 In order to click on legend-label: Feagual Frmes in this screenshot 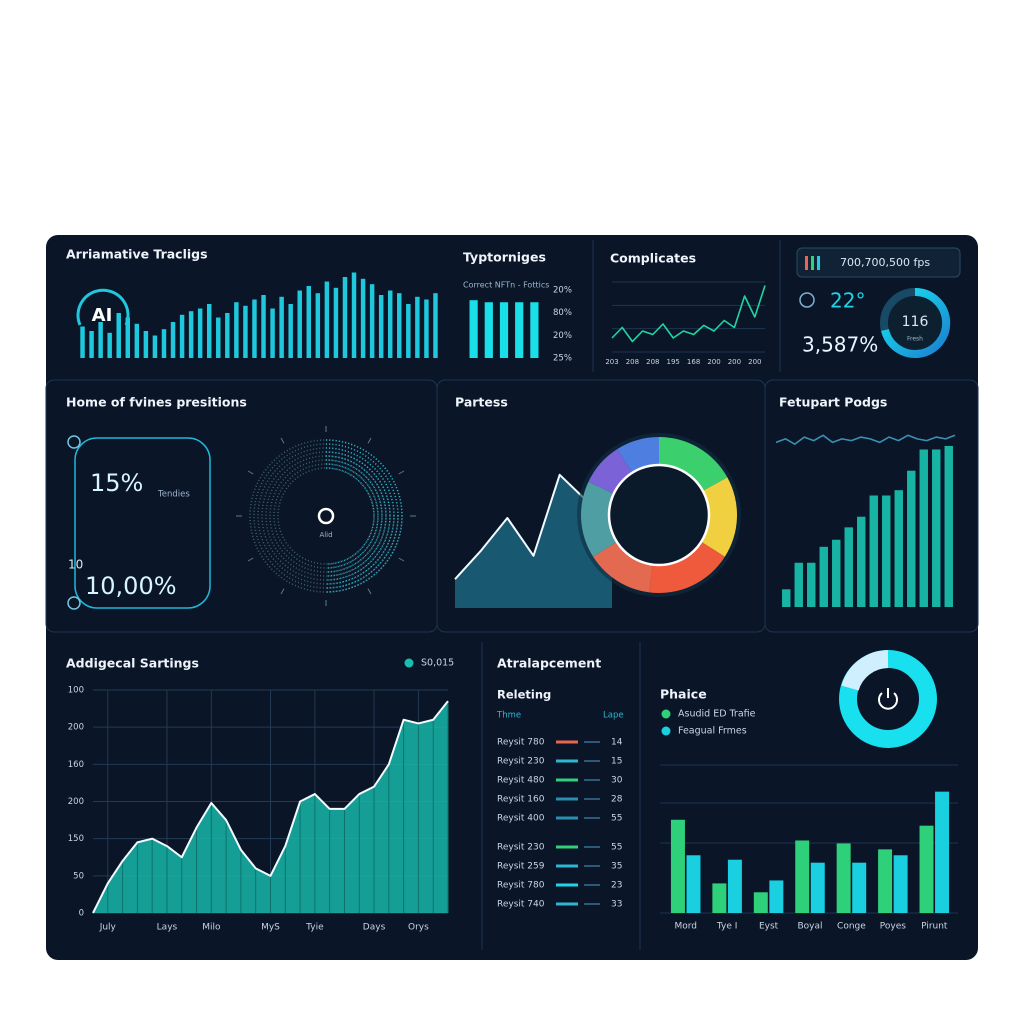, I will do `click(712, 731)`.